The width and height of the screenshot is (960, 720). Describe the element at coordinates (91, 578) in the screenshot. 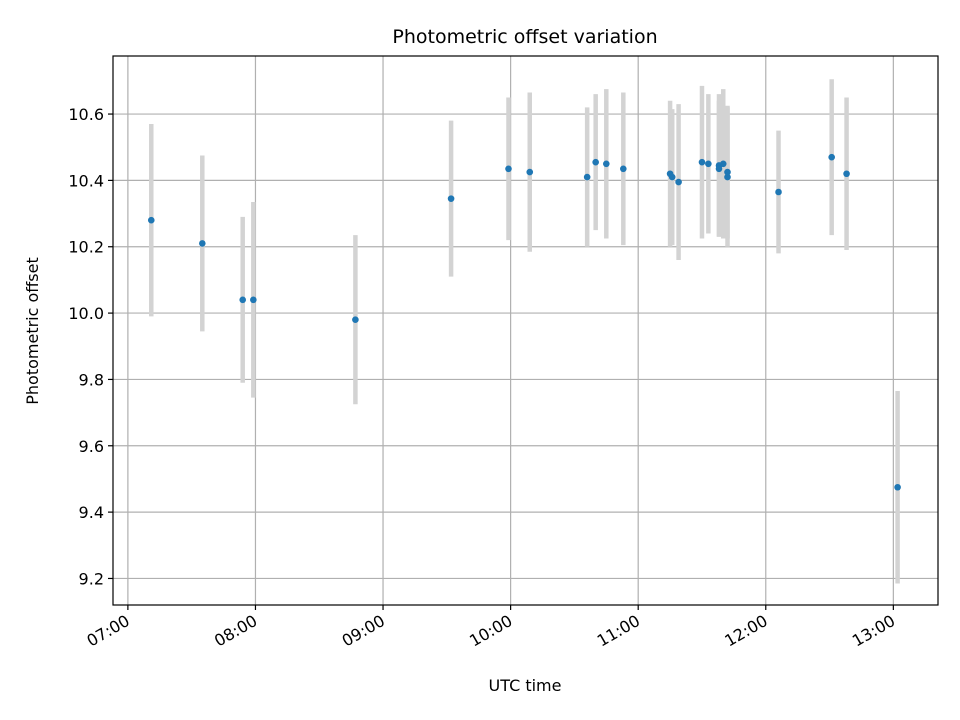

I see `y-tick-label: 9.2` at that location.